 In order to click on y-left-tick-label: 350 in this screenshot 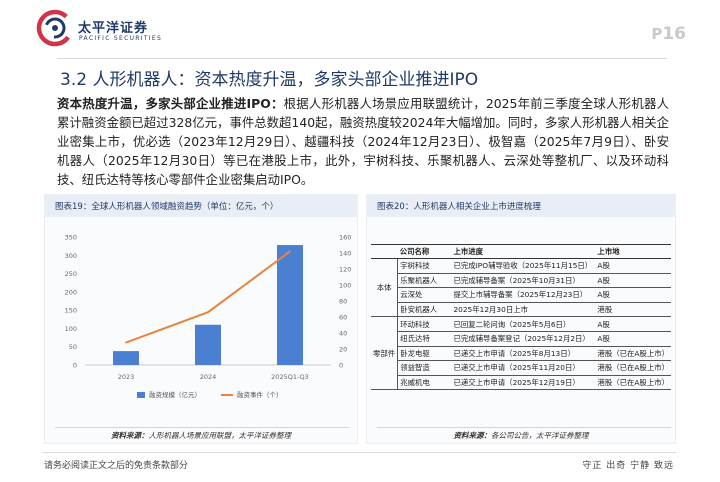, I will do `click(71, 238)`.